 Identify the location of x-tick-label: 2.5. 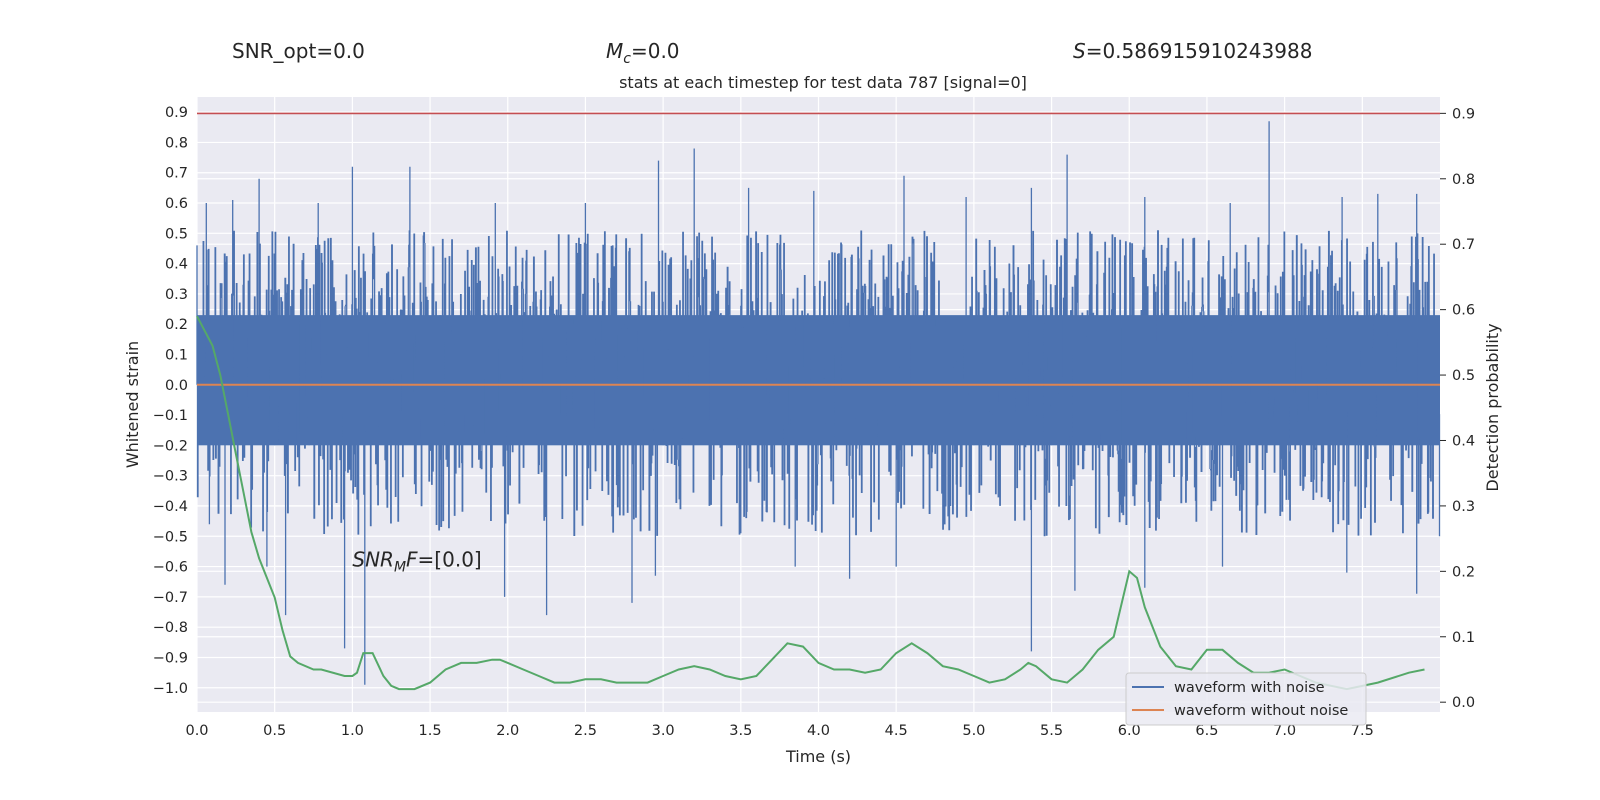
(585, 731).